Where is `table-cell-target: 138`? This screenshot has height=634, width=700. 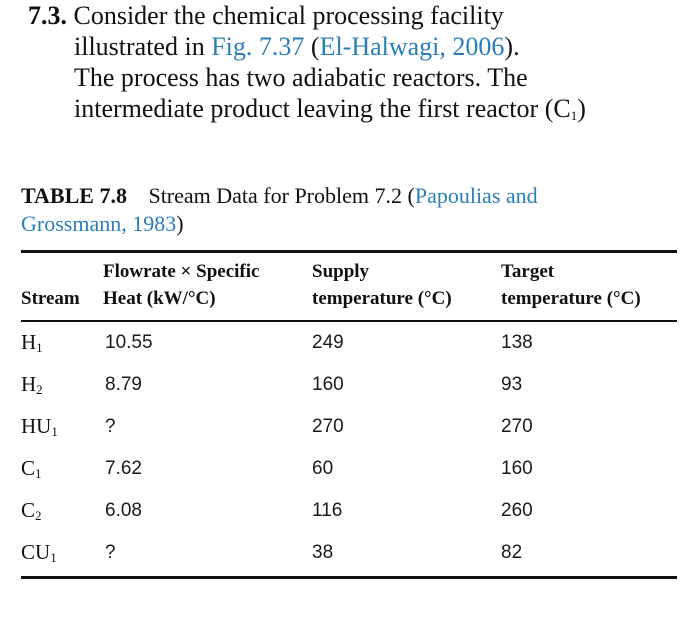
table-cell-target: 138 is located at coordinates (517, 342).